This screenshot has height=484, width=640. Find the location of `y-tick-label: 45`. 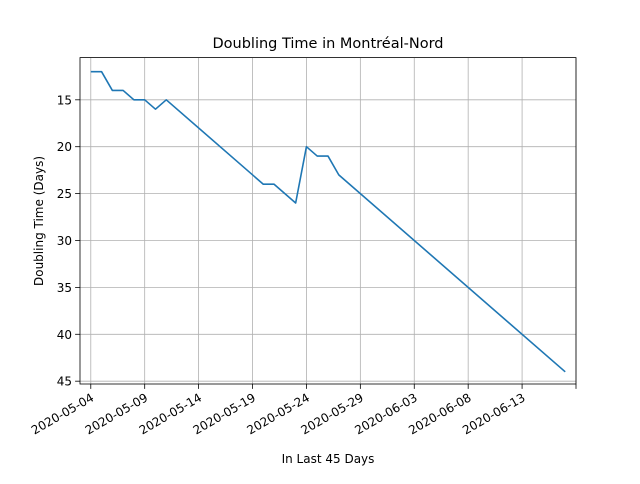

y-tick-label: 45 is located at coordinates (64, 382).